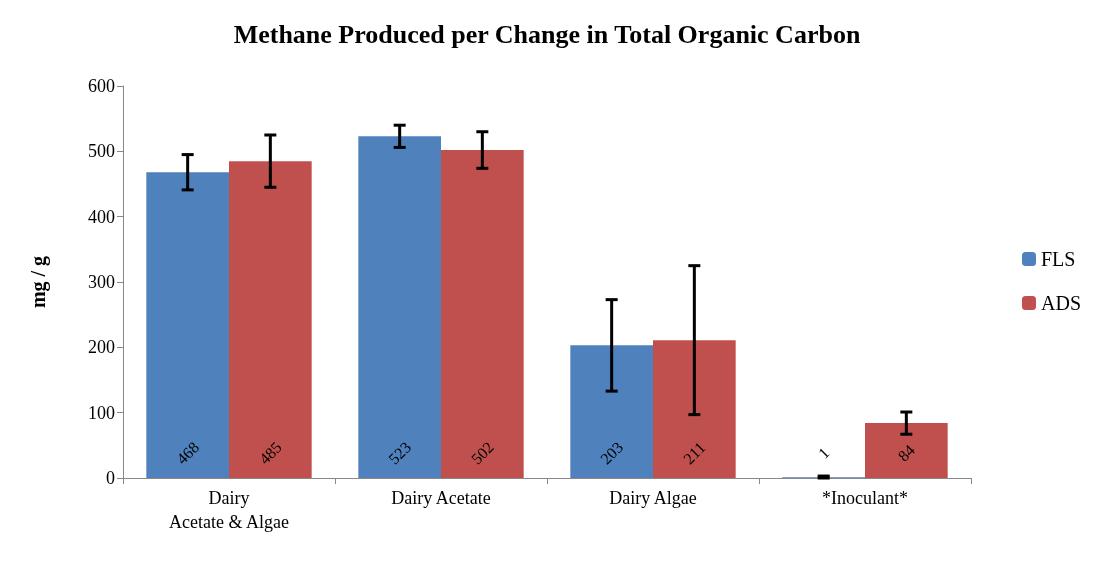  Describe the element at coordinates (1061, 303) in the screenshot. I see `legend-label: ADS` at that location.